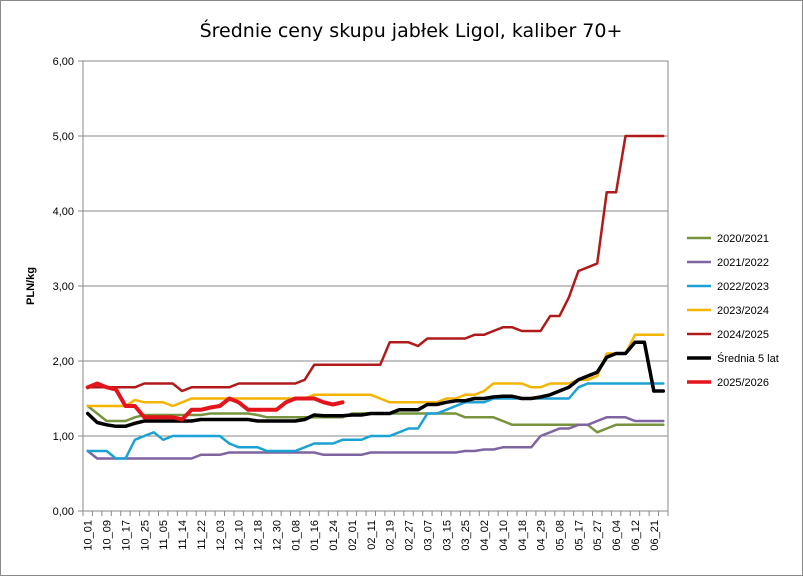 Image resolution: width=803 pixels, height=576 pixels. What do you see at coordinates (743, 239) in the screenshot?
I see `legend-entry-0: 2020/2021` at bounding box center [743, 239].